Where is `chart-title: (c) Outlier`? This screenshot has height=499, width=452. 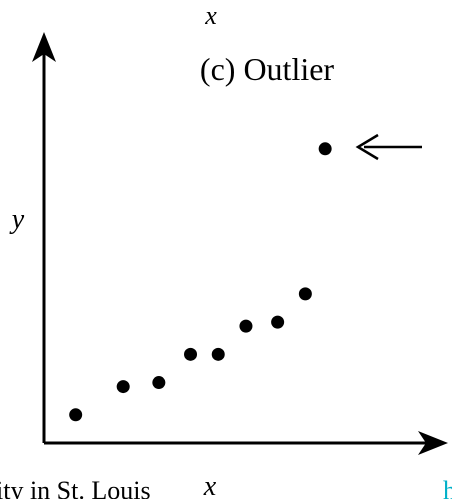 chart-title: (c) Outlier is located at coordinates (267, 69).